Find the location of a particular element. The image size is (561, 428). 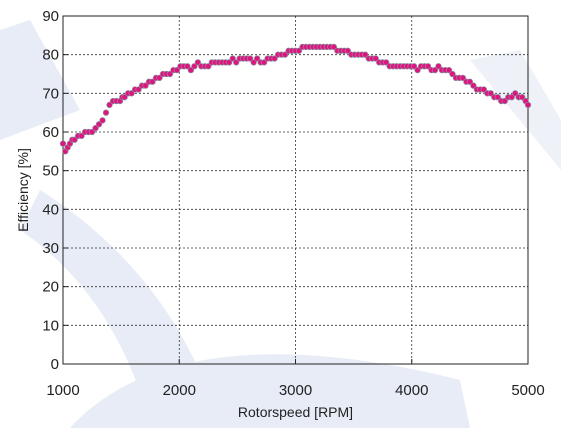

watermark-arc-right is located at coordinates (515, 110).